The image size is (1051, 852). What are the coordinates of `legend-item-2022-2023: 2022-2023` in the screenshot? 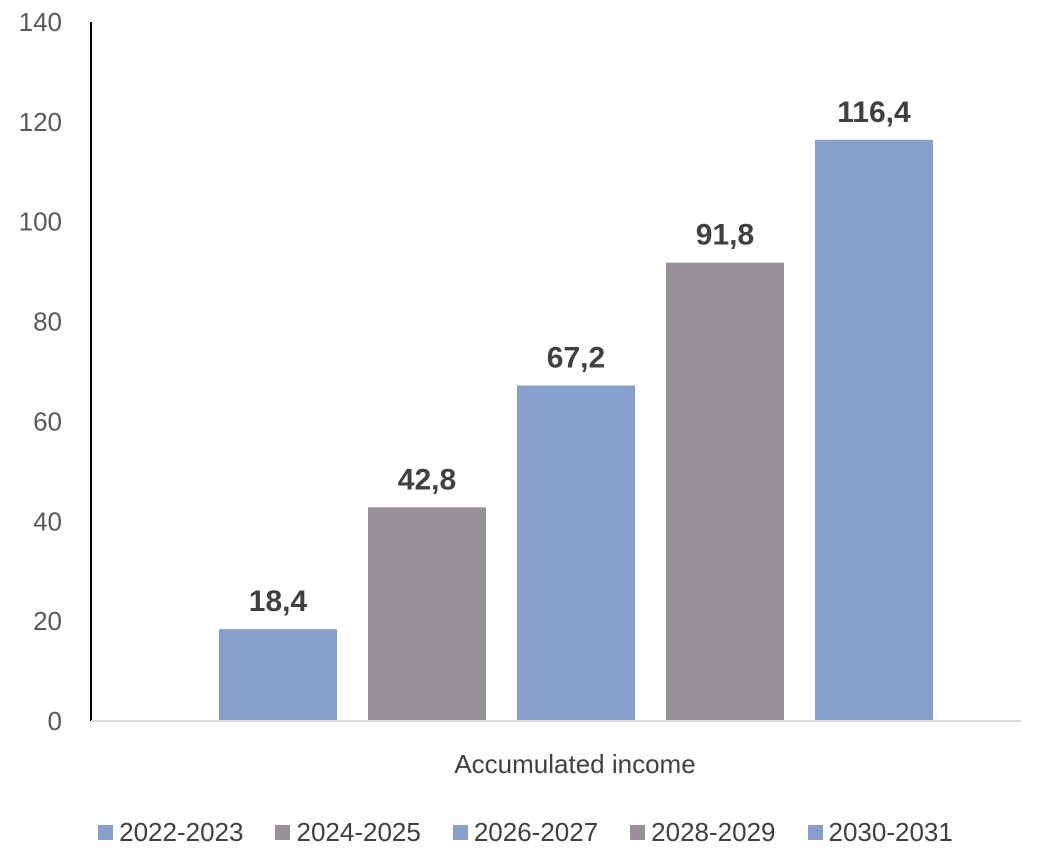 It's located at (170, 832).